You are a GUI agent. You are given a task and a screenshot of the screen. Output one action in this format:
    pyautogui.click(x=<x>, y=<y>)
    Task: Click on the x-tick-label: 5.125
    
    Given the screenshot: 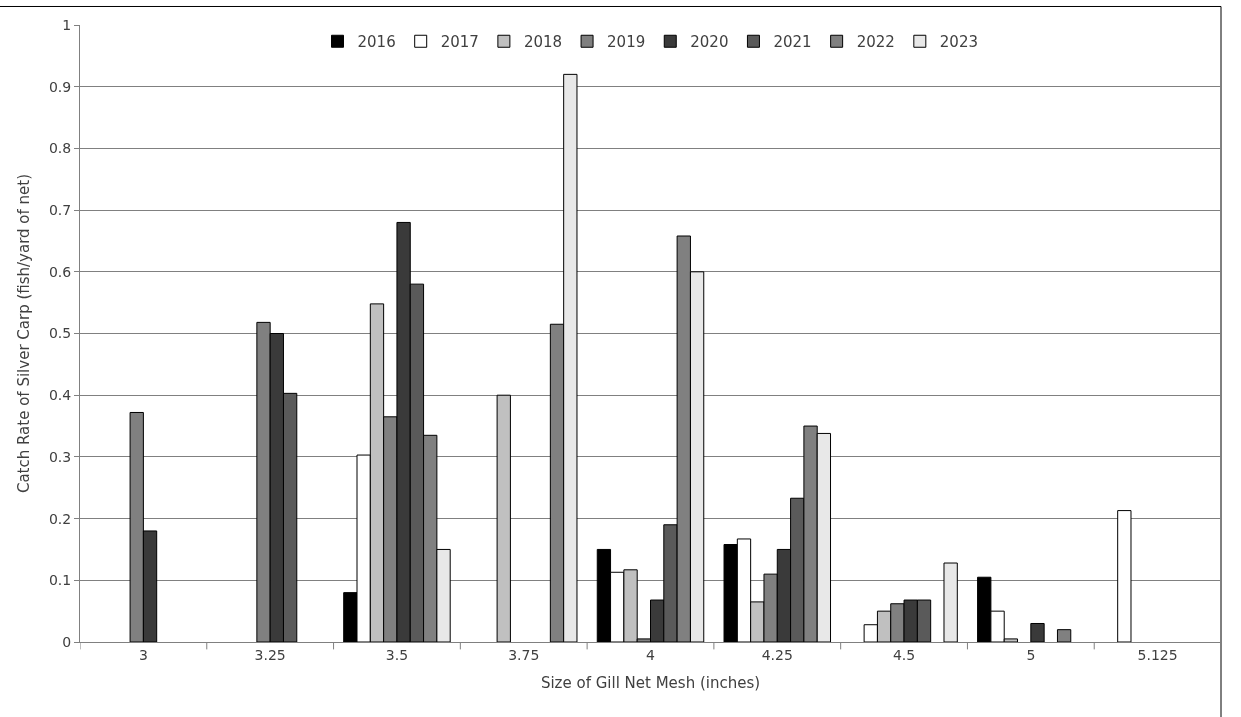 What is the action you would take?
    pyautogui.click(x=1157, y=654)
    